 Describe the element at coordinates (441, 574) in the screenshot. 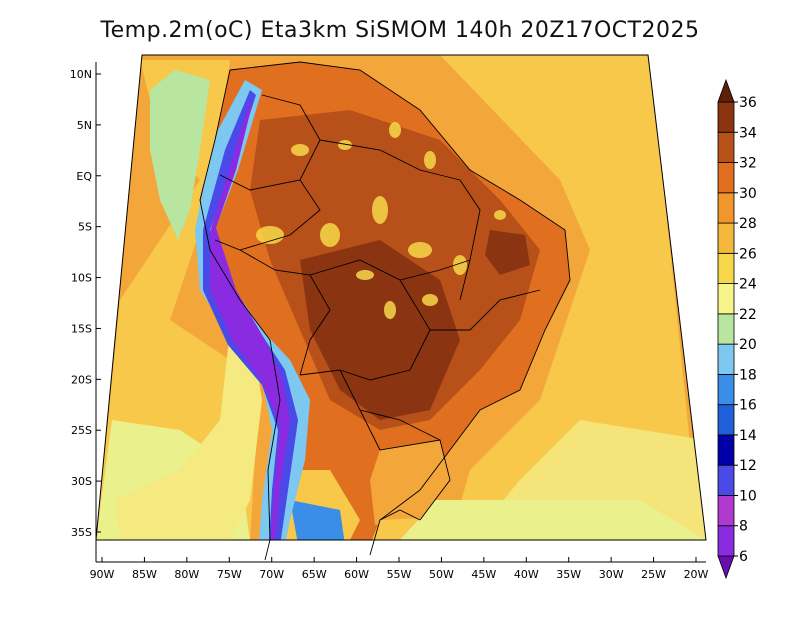

I see `lon-tick-label: 50W` at that location.